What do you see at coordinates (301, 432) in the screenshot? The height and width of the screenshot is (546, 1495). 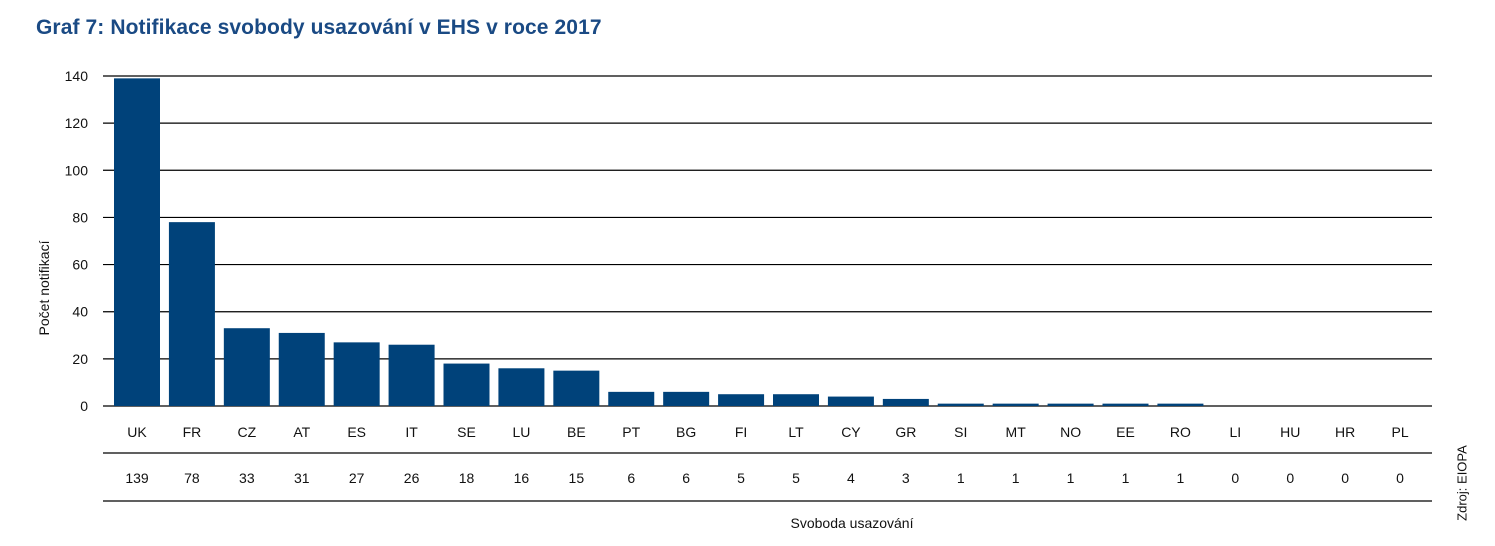 I see `x-tick-label: AT` at bounding box center [301, 432].